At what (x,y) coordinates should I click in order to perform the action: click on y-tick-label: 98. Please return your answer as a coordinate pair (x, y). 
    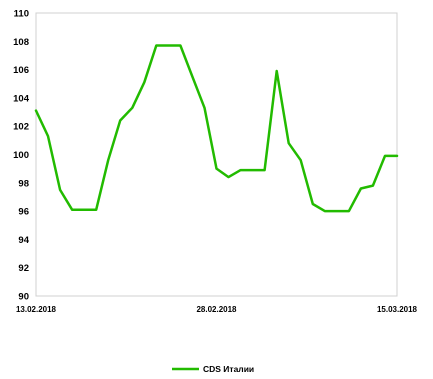
    Looking at the image, I should click on (23, 183).